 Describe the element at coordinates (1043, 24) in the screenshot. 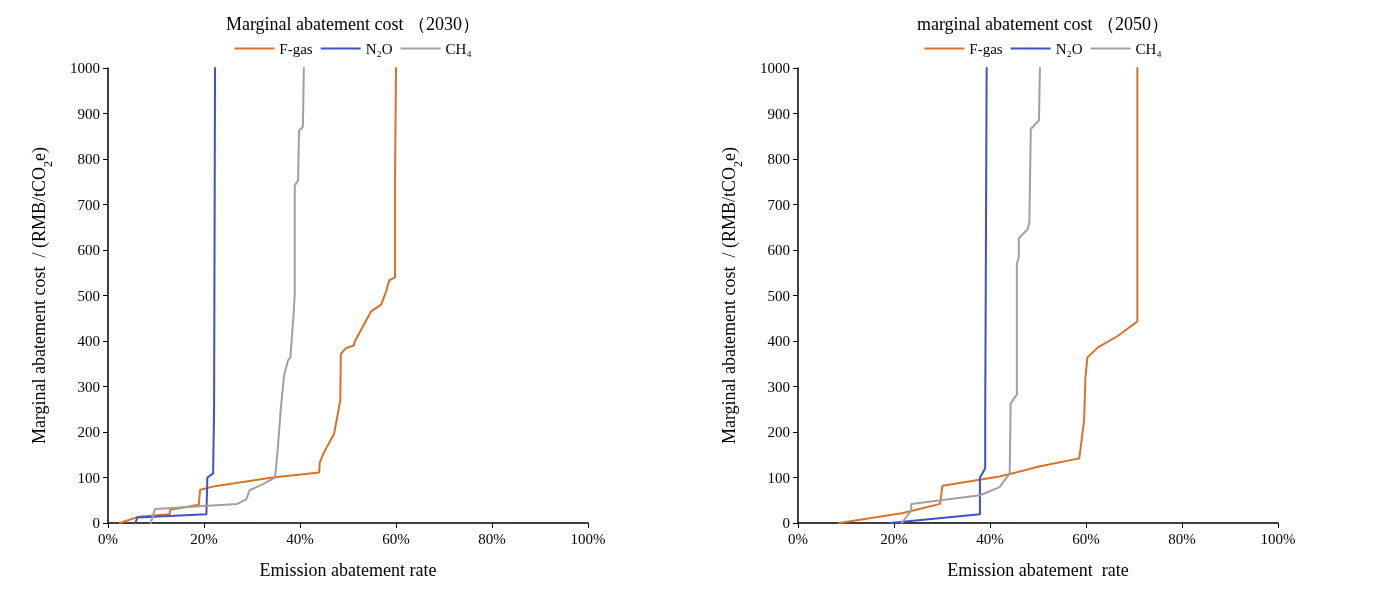

I see `chart-title: marginal abatement cost （2050）` at that location.